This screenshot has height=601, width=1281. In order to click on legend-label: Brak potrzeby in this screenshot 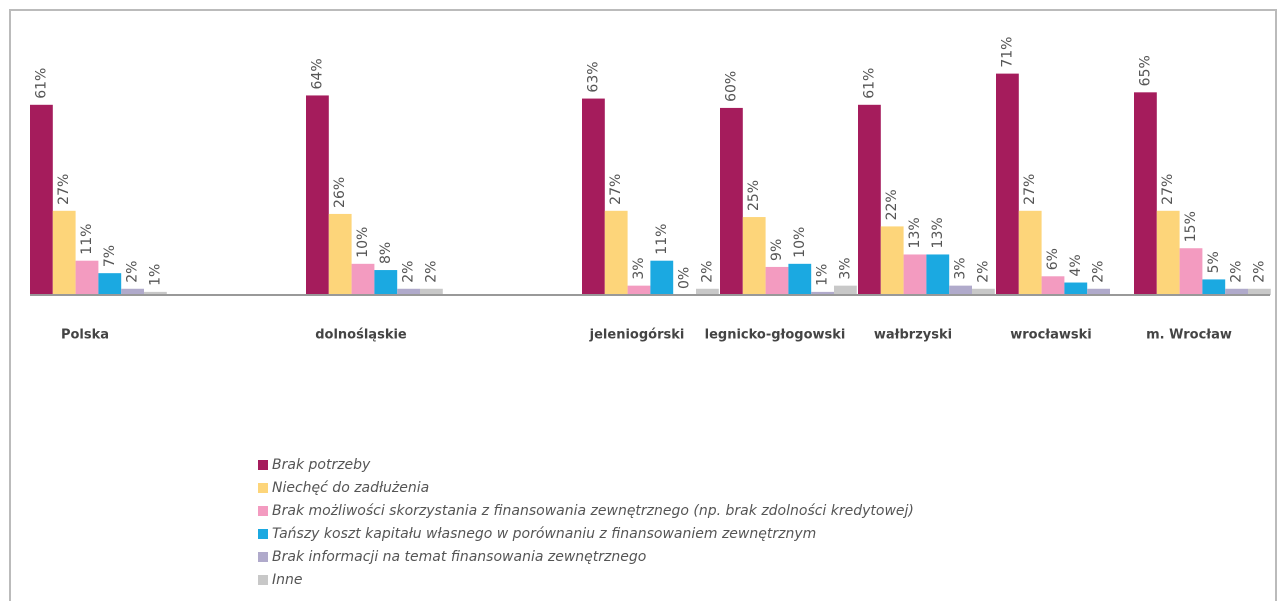, I will do `click(321, 465)`.